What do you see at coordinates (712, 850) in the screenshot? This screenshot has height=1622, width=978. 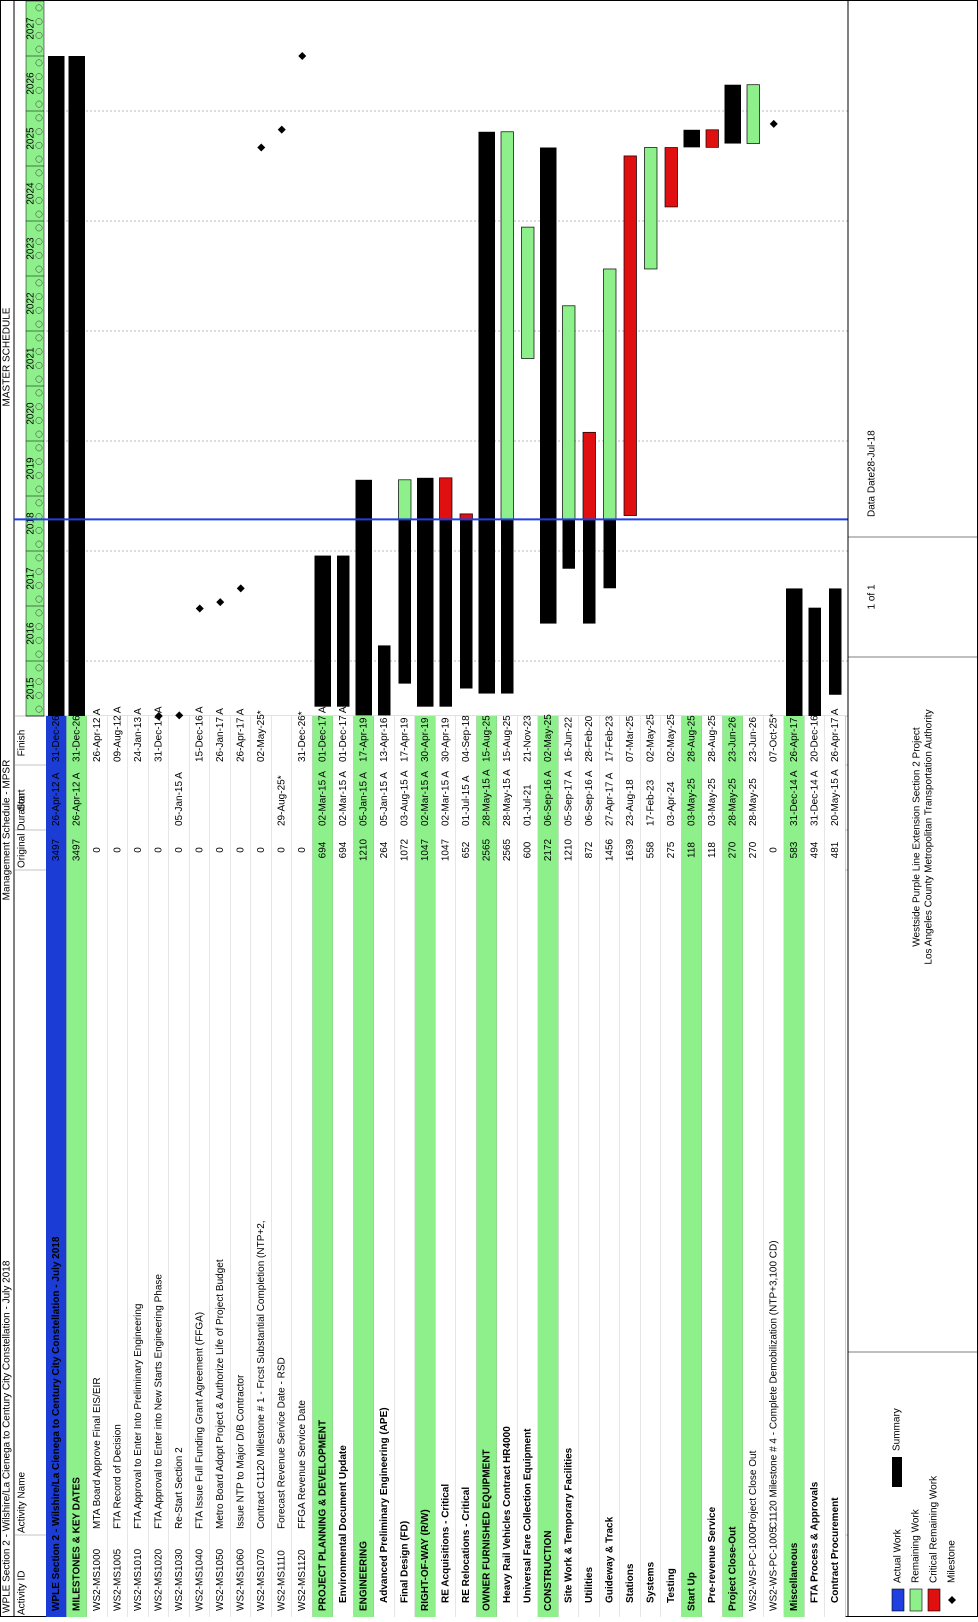 I see `original-duration: 118` at bounding box center [712, 850].